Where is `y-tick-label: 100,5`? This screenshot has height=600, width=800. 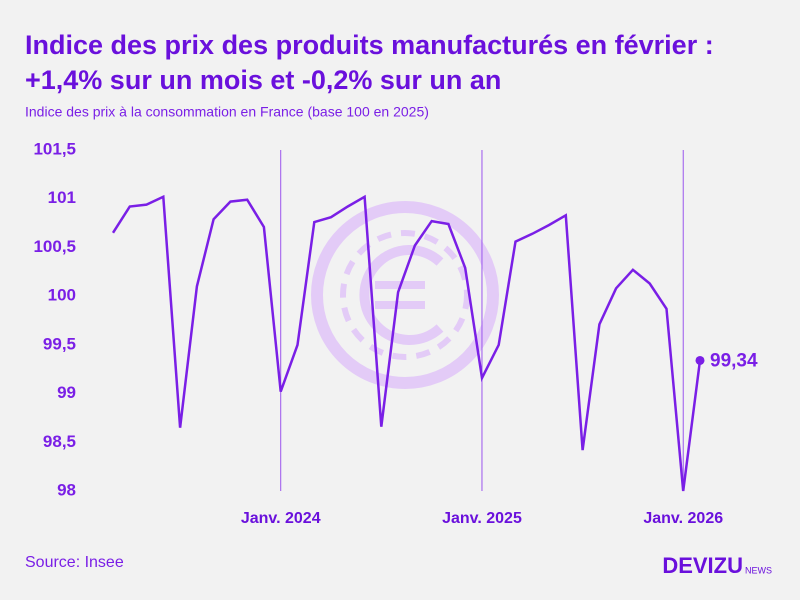
y-tick-label: 100,5 is located at coordinates (54, 246).